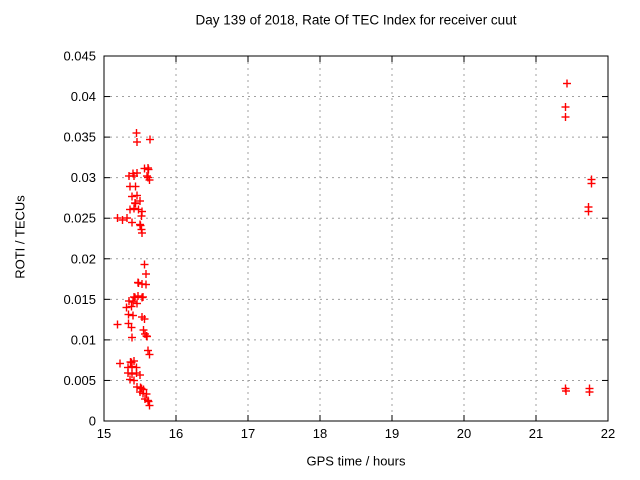  I want to click on y-tick-label: 0.02, so click(83, 258).